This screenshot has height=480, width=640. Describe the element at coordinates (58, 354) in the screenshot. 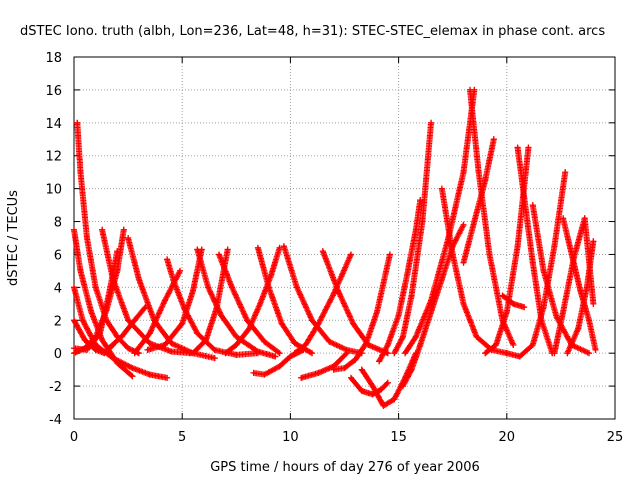

I see `y-tick-label: 0` at that location.